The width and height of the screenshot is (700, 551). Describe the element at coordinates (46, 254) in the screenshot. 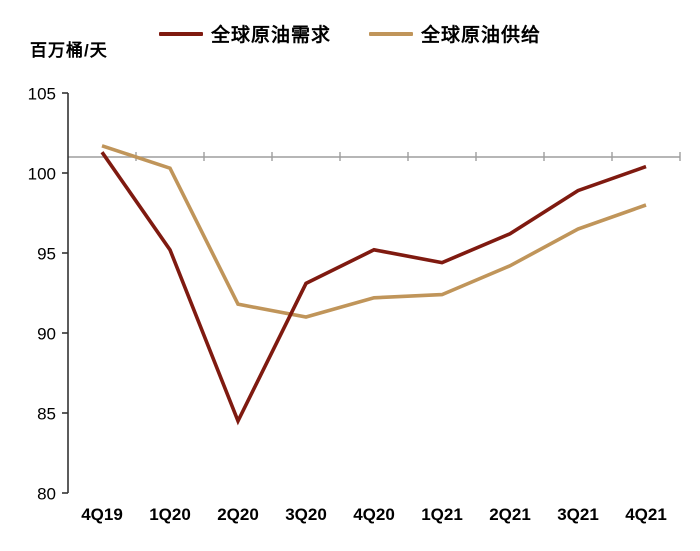

I see `y-tick-label: 95` at that location.